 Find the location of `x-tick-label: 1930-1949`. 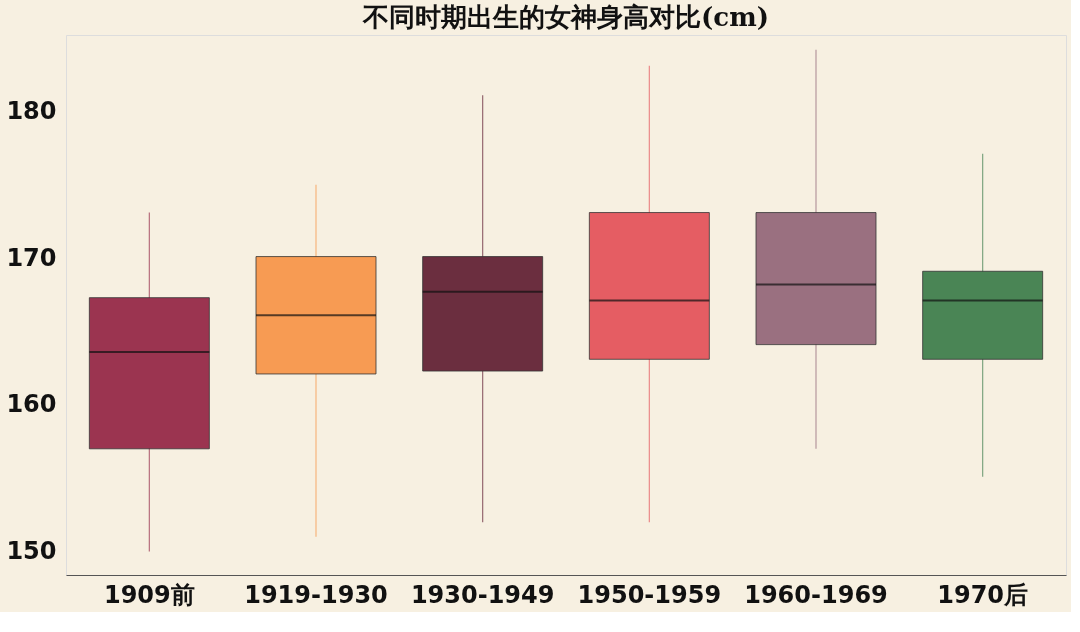

x-tick-label: 1930-1949 is located at coordinates (482, 594).